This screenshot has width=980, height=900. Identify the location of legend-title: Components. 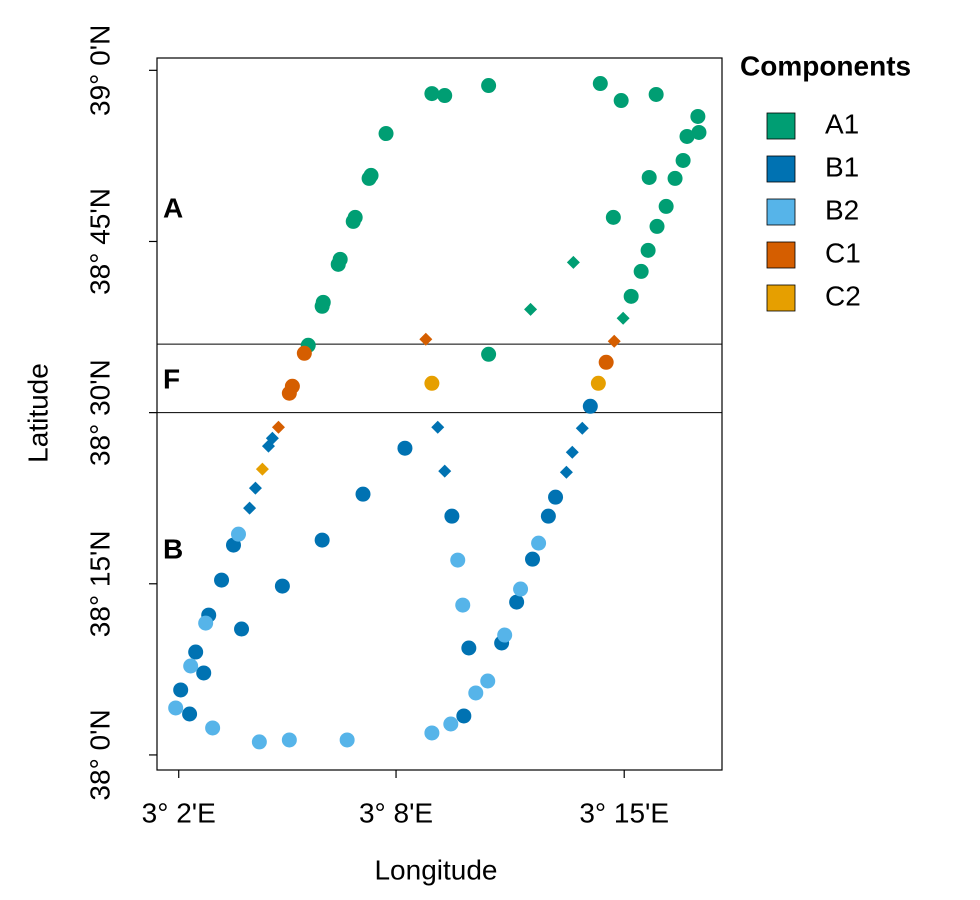
(825, 65).